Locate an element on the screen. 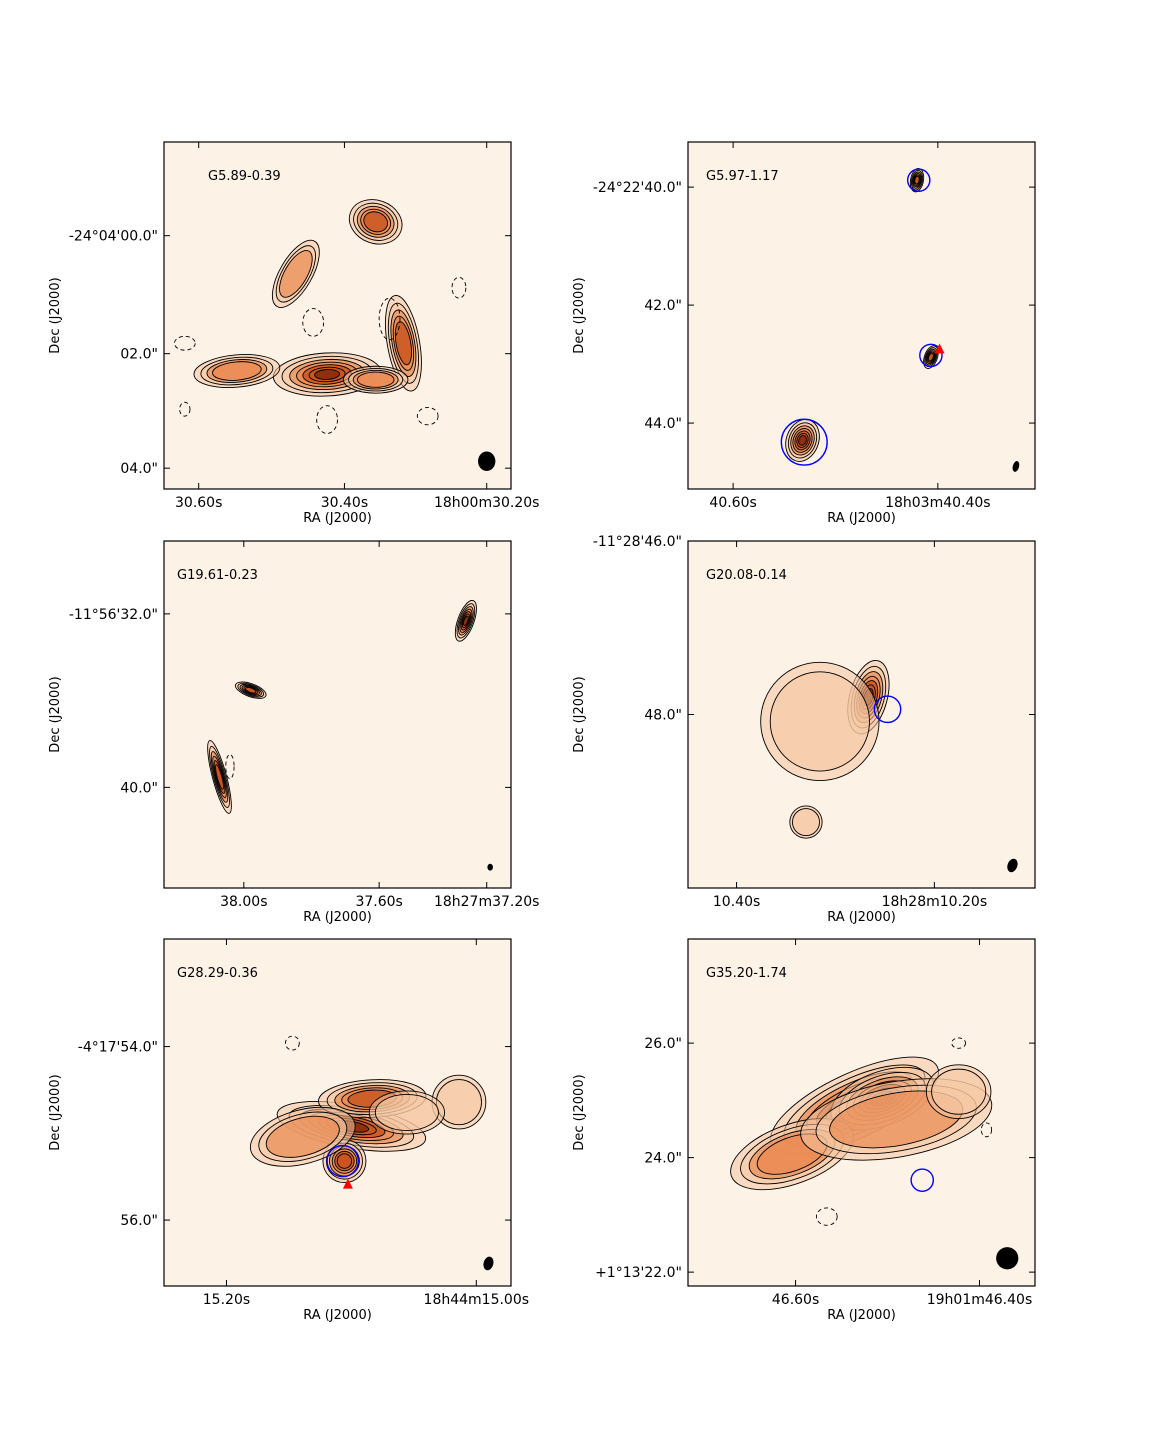 The image size is (1169, 1429). source-name: G5.89-0.39 is located at coordinates (244, 176).